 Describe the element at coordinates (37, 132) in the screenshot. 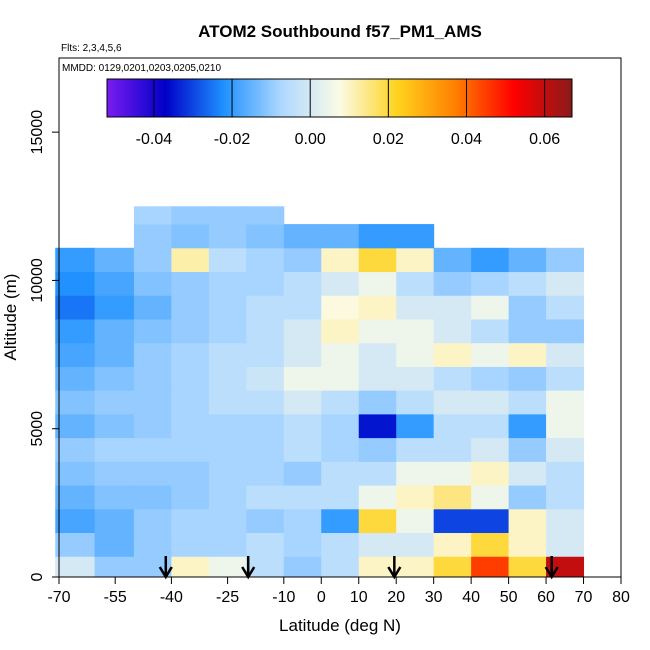

I see `y-tick-label: 15000` at that location.